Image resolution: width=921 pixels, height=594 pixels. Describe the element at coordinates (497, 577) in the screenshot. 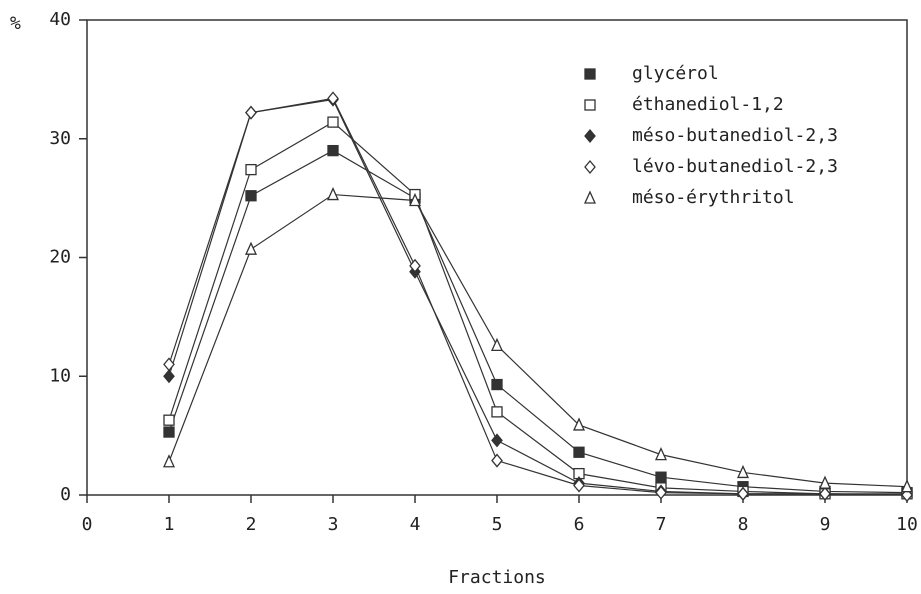

I see `x-axis-label: Fractions` at that location.